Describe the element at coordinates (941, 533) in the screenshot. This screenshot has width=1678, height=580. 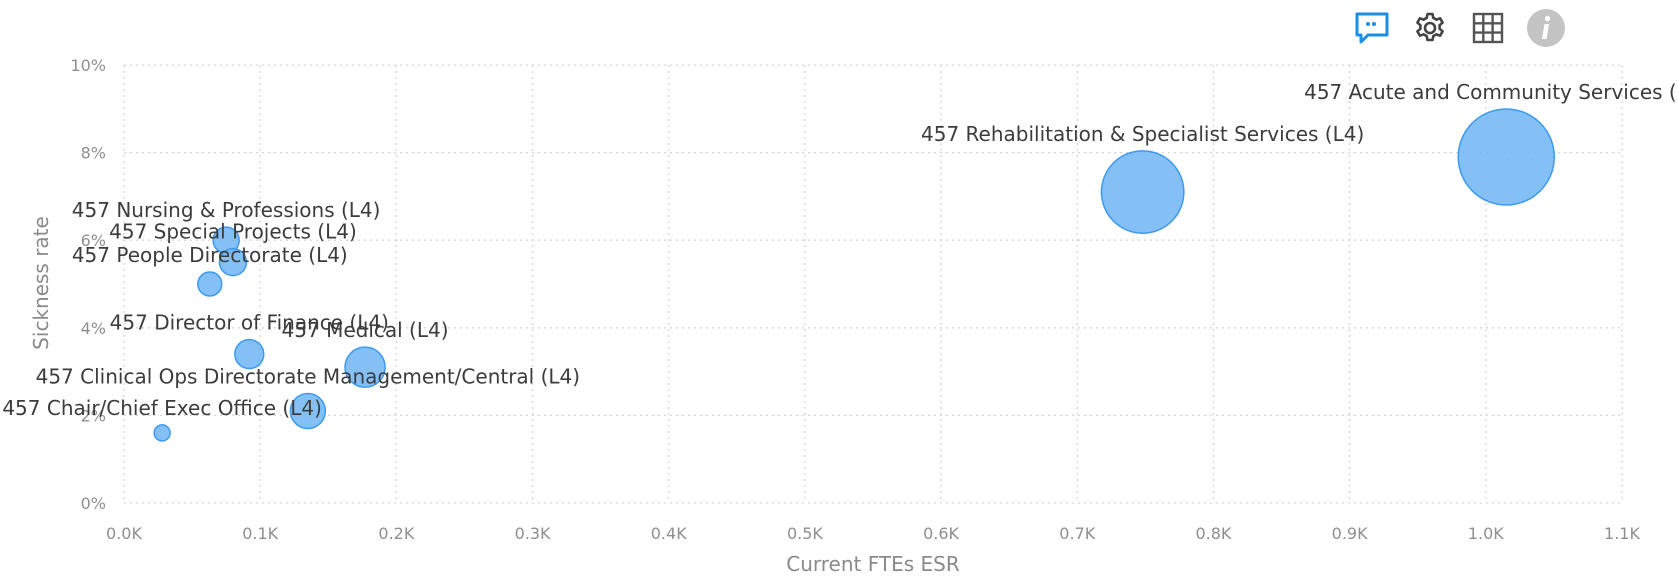
I see `x-tick-label: 0.6K` at that location.